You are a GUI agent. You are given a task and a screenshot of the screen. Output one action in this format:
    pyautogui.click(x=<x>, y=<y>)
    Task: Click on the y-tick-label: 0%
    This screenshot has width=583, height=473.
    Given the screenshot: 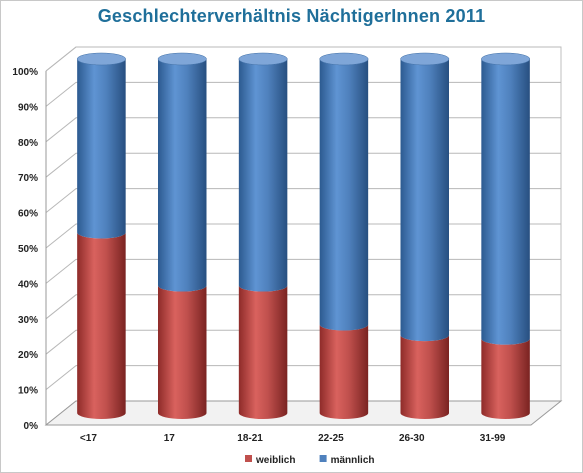 What is the action you would take?
    pyautogui.click(x=31, y=426)
    